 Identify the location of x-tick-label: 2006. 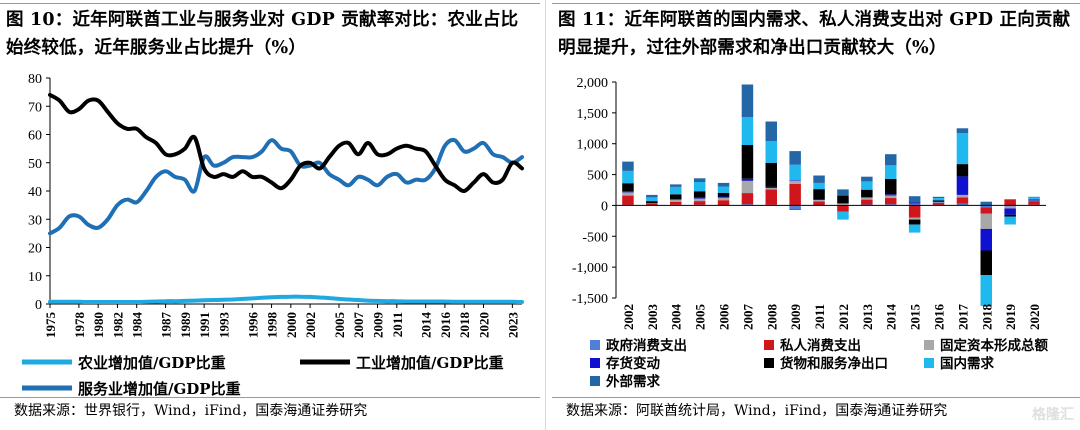
(724, 317).